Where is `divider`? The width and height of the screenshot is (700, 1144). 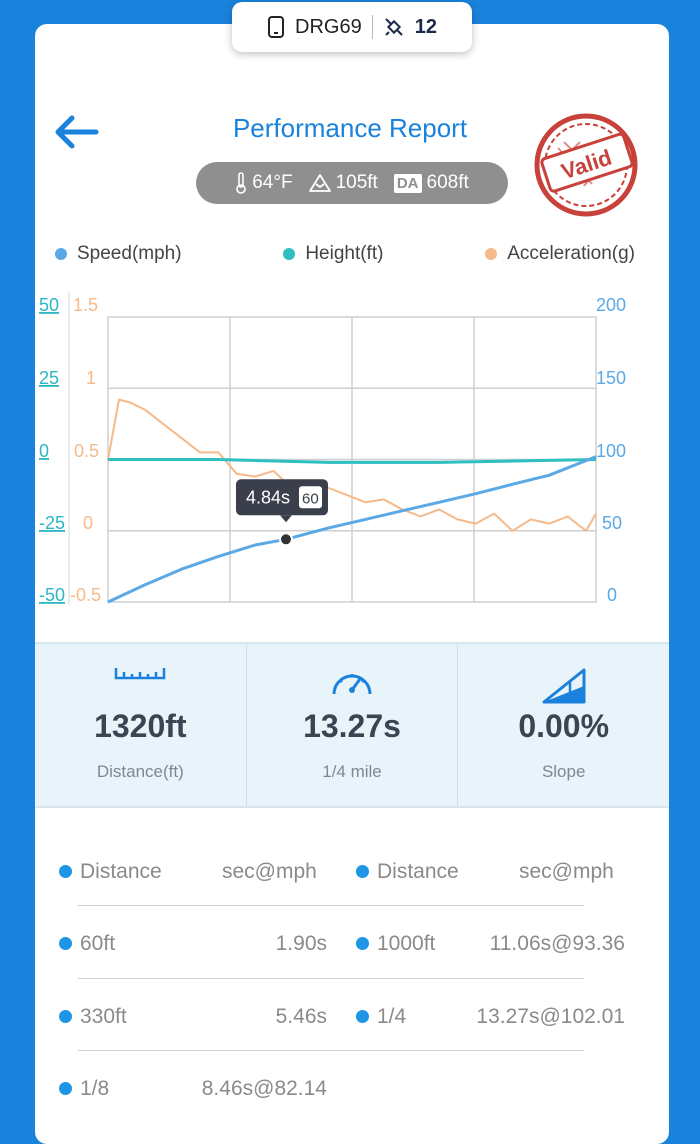
divider is located at coordinates (372, 27).